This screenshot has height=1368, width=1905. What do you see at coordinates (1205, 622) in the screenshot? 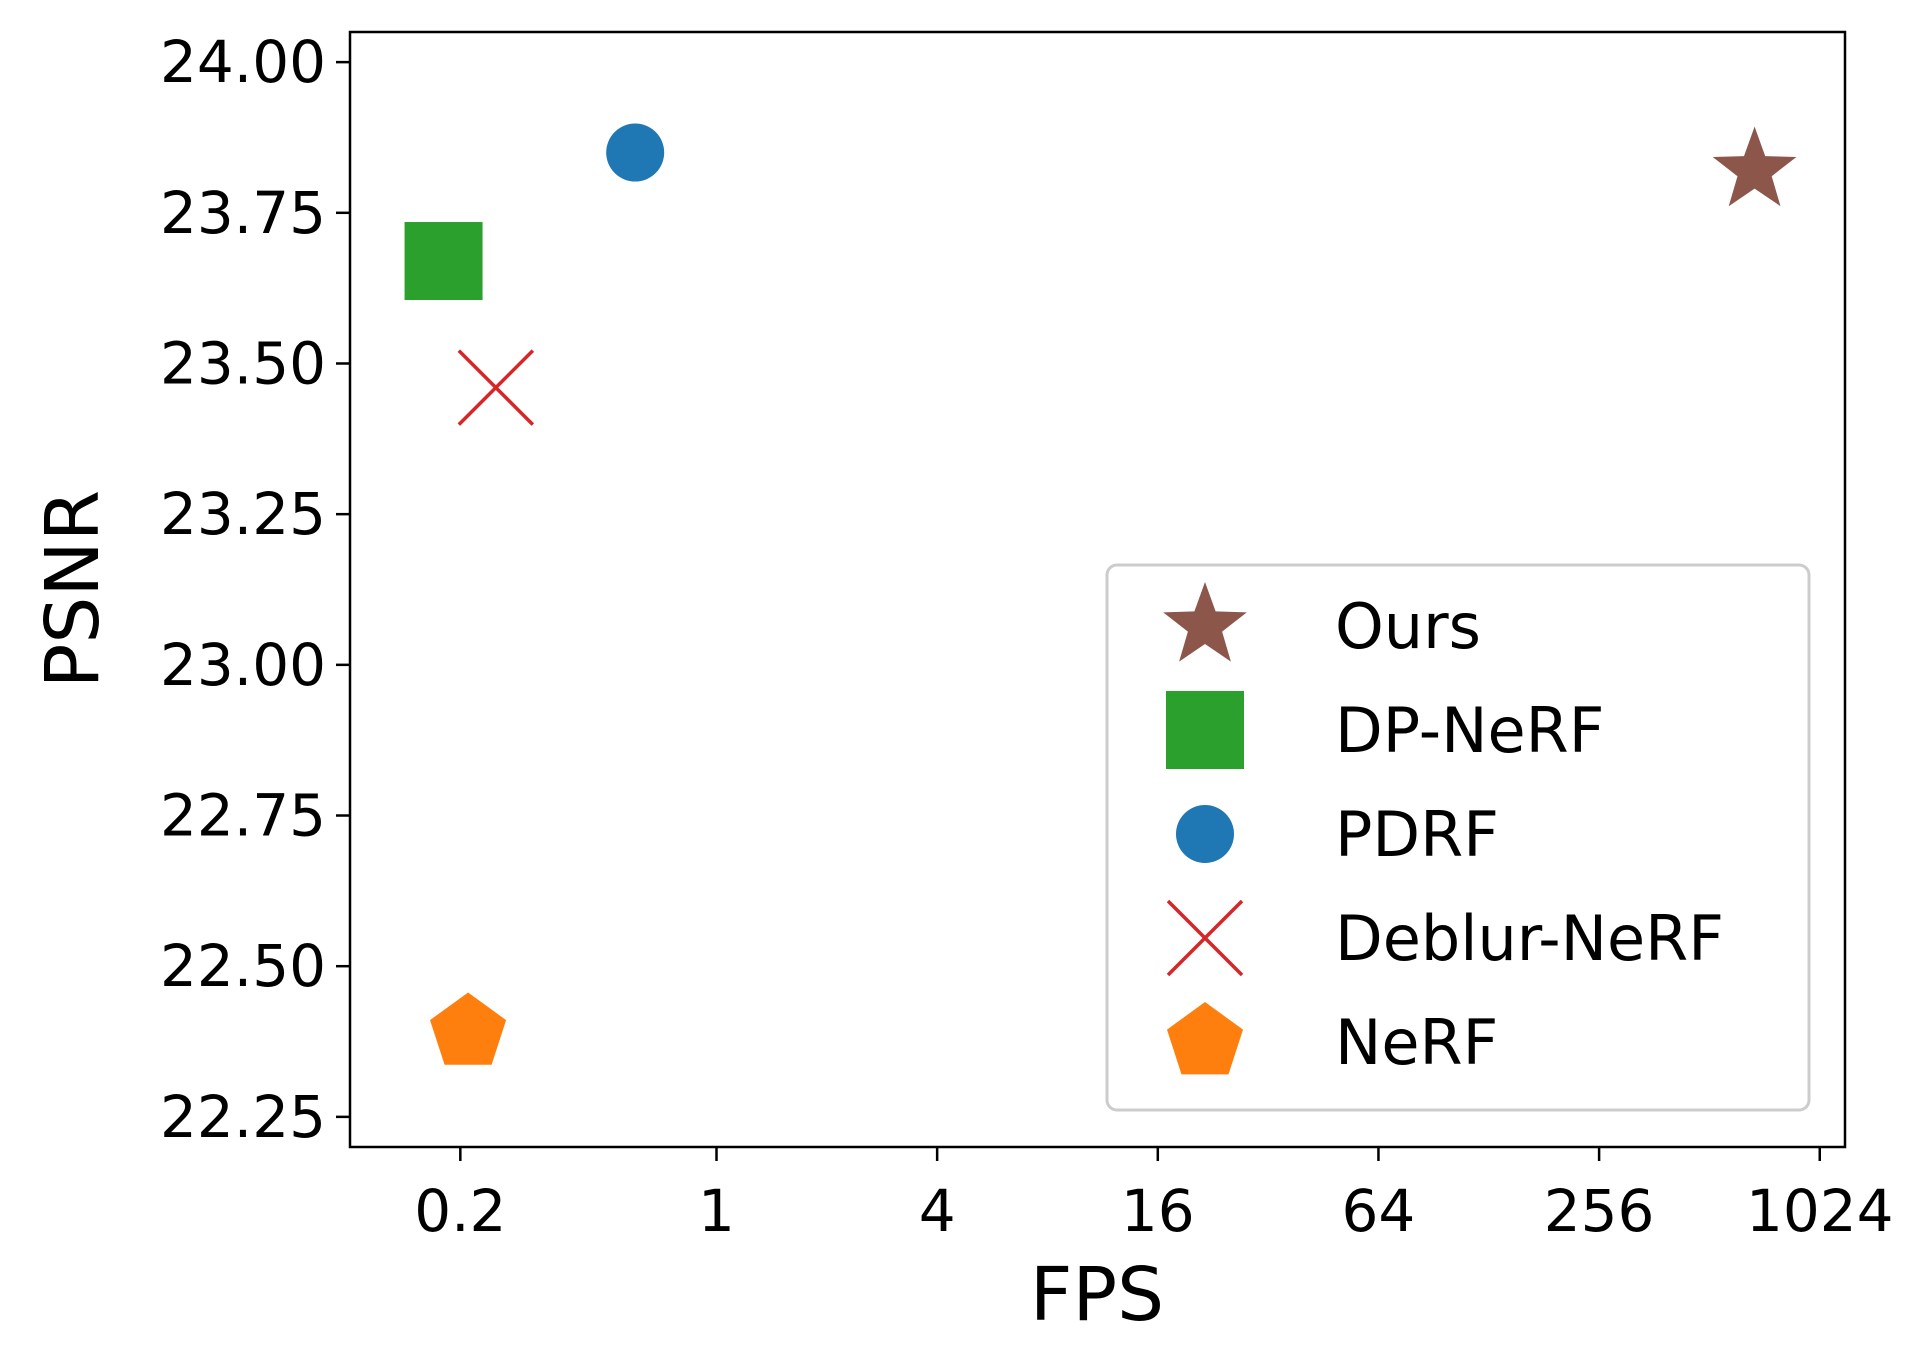
I see `legend-marker-ours` at bounding box center [1205, 622].